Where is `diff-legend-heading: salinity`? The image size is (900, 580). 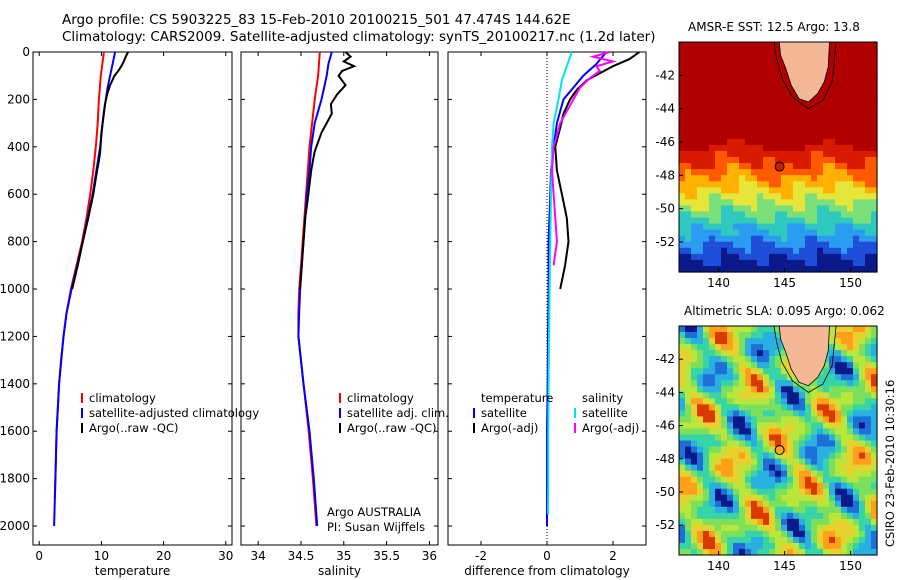 diff-legend-heading: salinity is located at coordinates (602, 398).